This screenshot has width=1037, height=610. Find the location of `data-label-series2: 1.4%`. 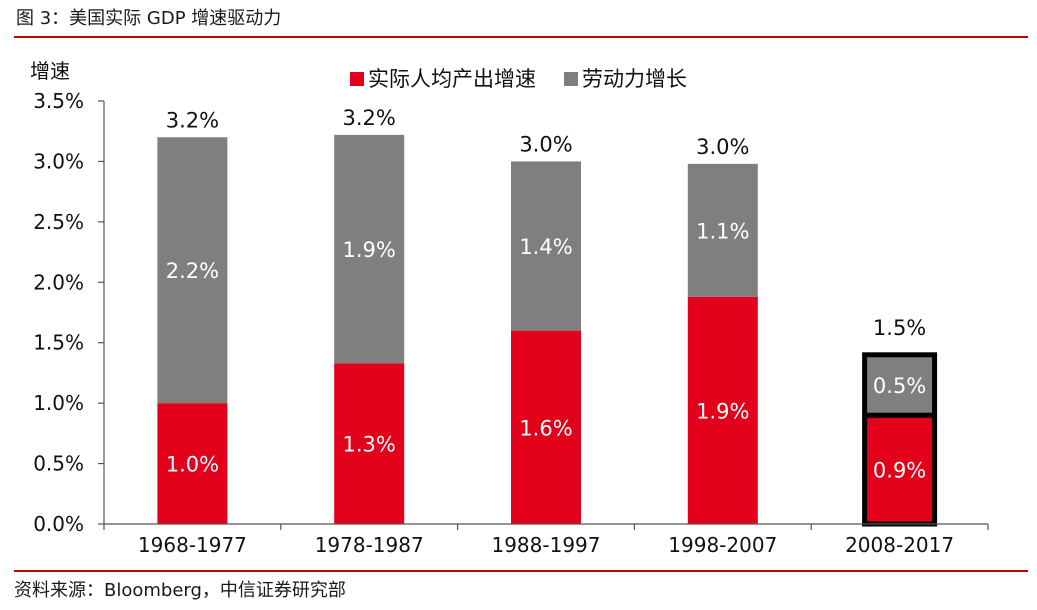

data-label-series2: 1.4% is located at coordinates (545, 247).